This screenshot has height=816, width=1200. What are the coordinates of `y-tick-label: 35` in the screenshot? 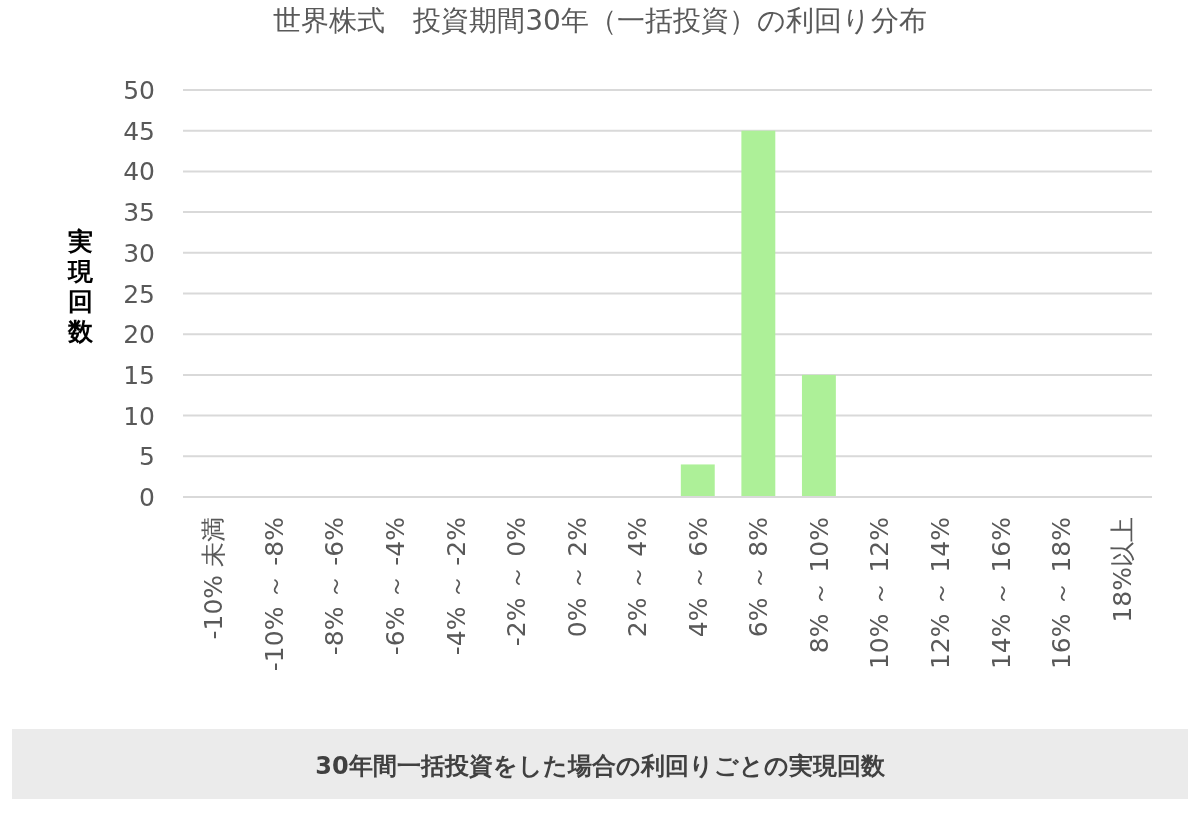 It's located at (139, 213).